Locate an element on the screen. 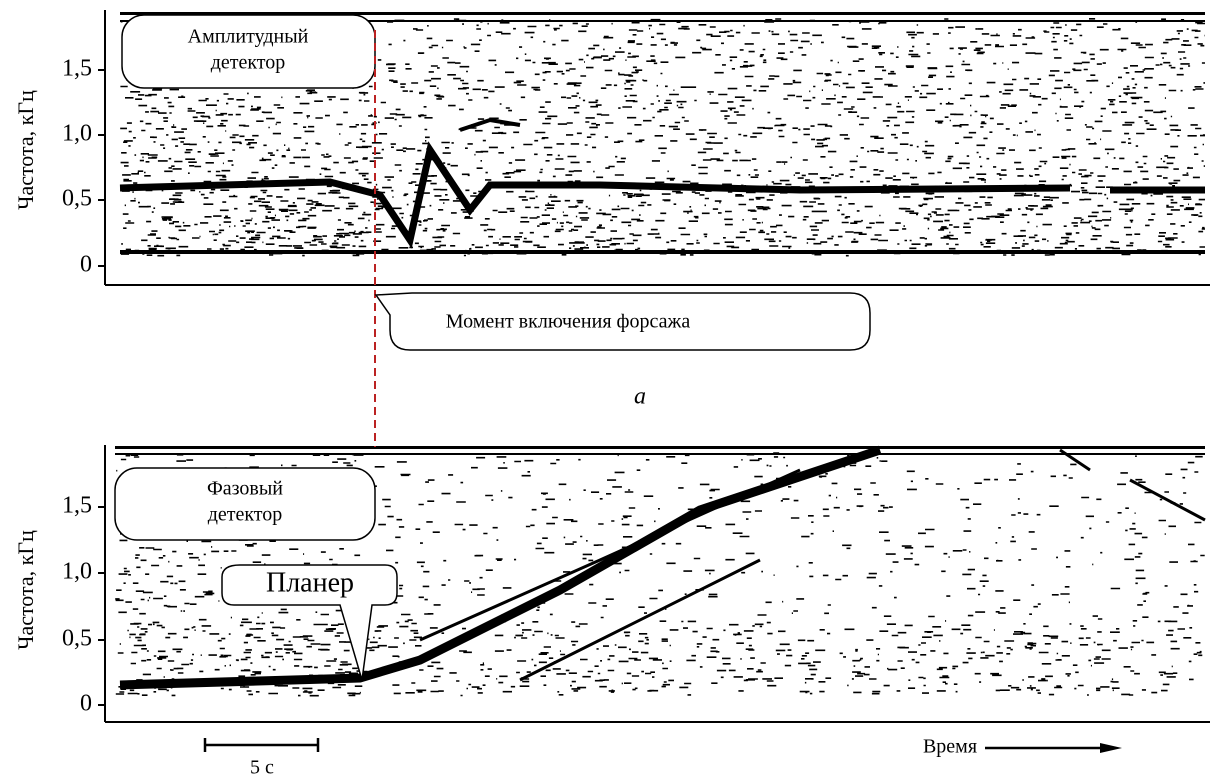 The width and height of the screenshot is (1212, 780). event-callout-text: Момент включения форсажа is located at coordinates (568, 322).